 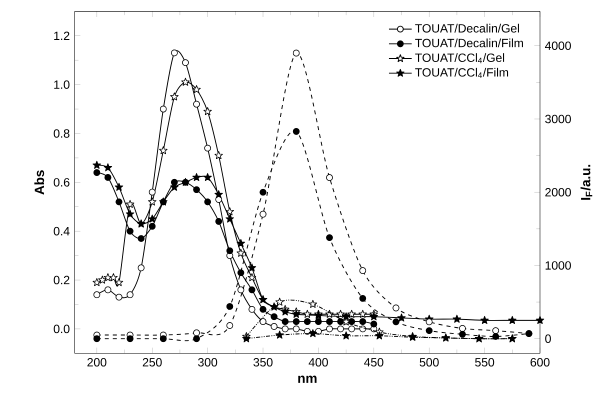 What do you see at coordinates (467, 28) in the screenshot?
I see `legend-label: TOUAT/Decalin/Gel` at bounding box center [467, 28].